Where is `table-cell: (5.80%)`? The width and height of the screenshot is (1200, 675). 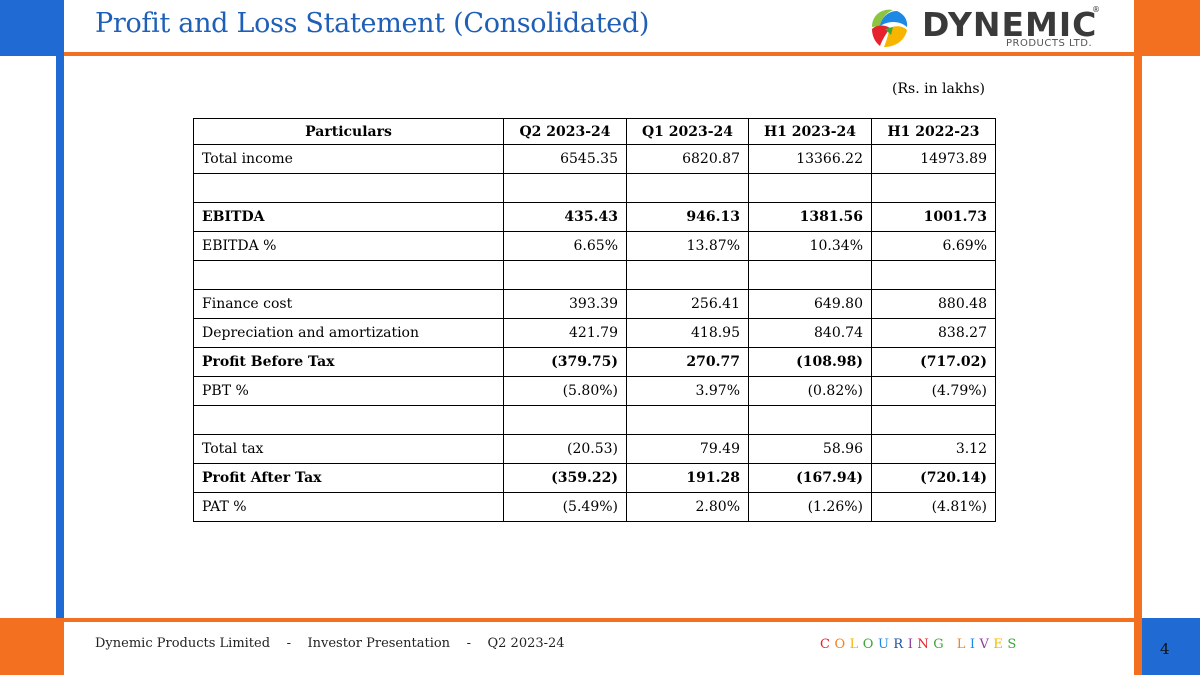 table-cell: (5.80%) is located at coordinates (565, 391).